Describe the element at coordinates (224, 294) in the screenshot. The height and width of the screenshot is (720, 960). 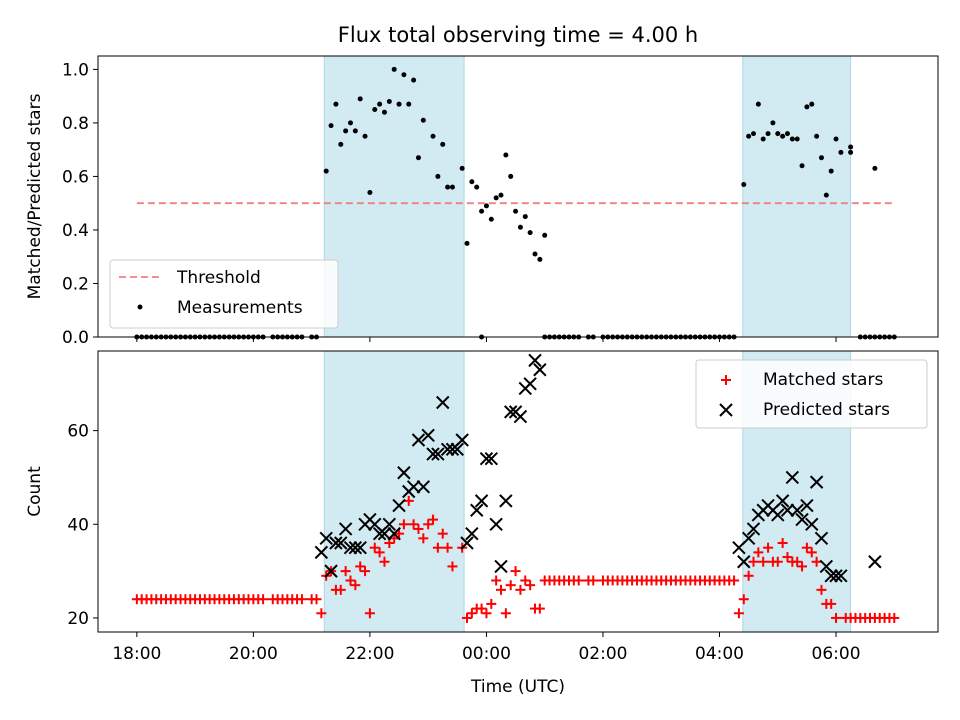
I see `top-legend-box` at that location.